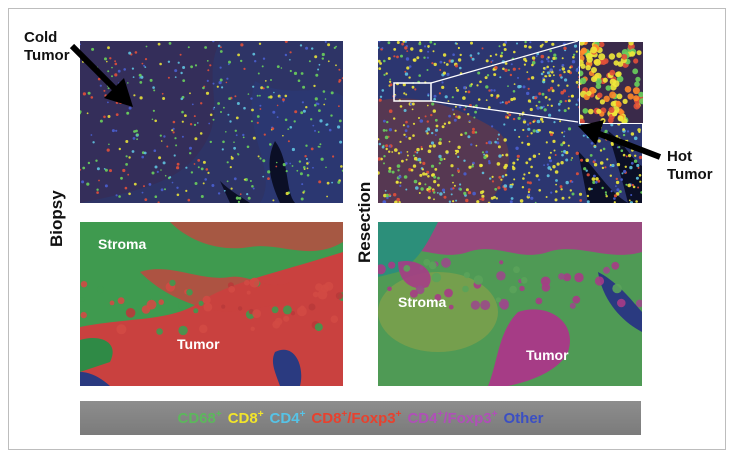 Image resolution: width=736 pixels, height=460 pixels. Describe the element at coordinates (356, 418) in the screenshot. I see `legend-entry: CD8+/Foxp3+` at that location.